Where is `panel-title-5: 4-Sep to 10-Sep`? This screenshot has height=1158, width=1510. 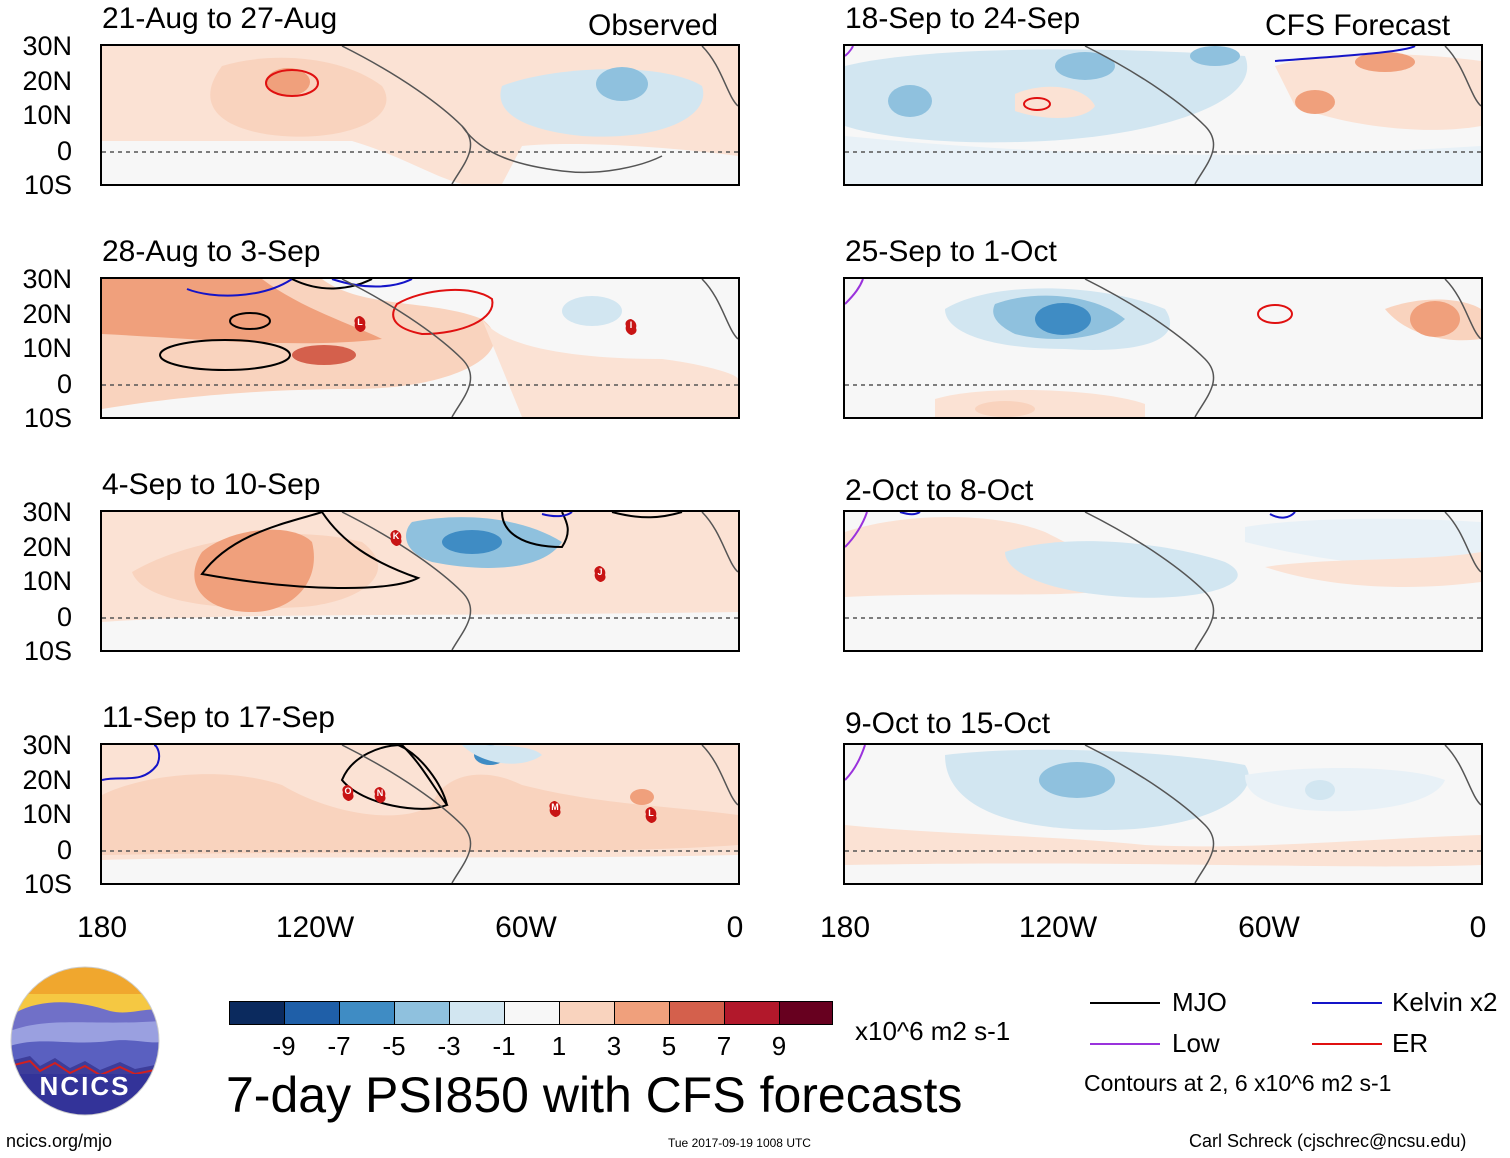
panel-title-5: 4-Sep to 10-Sep is located at coordinates (211, 484).